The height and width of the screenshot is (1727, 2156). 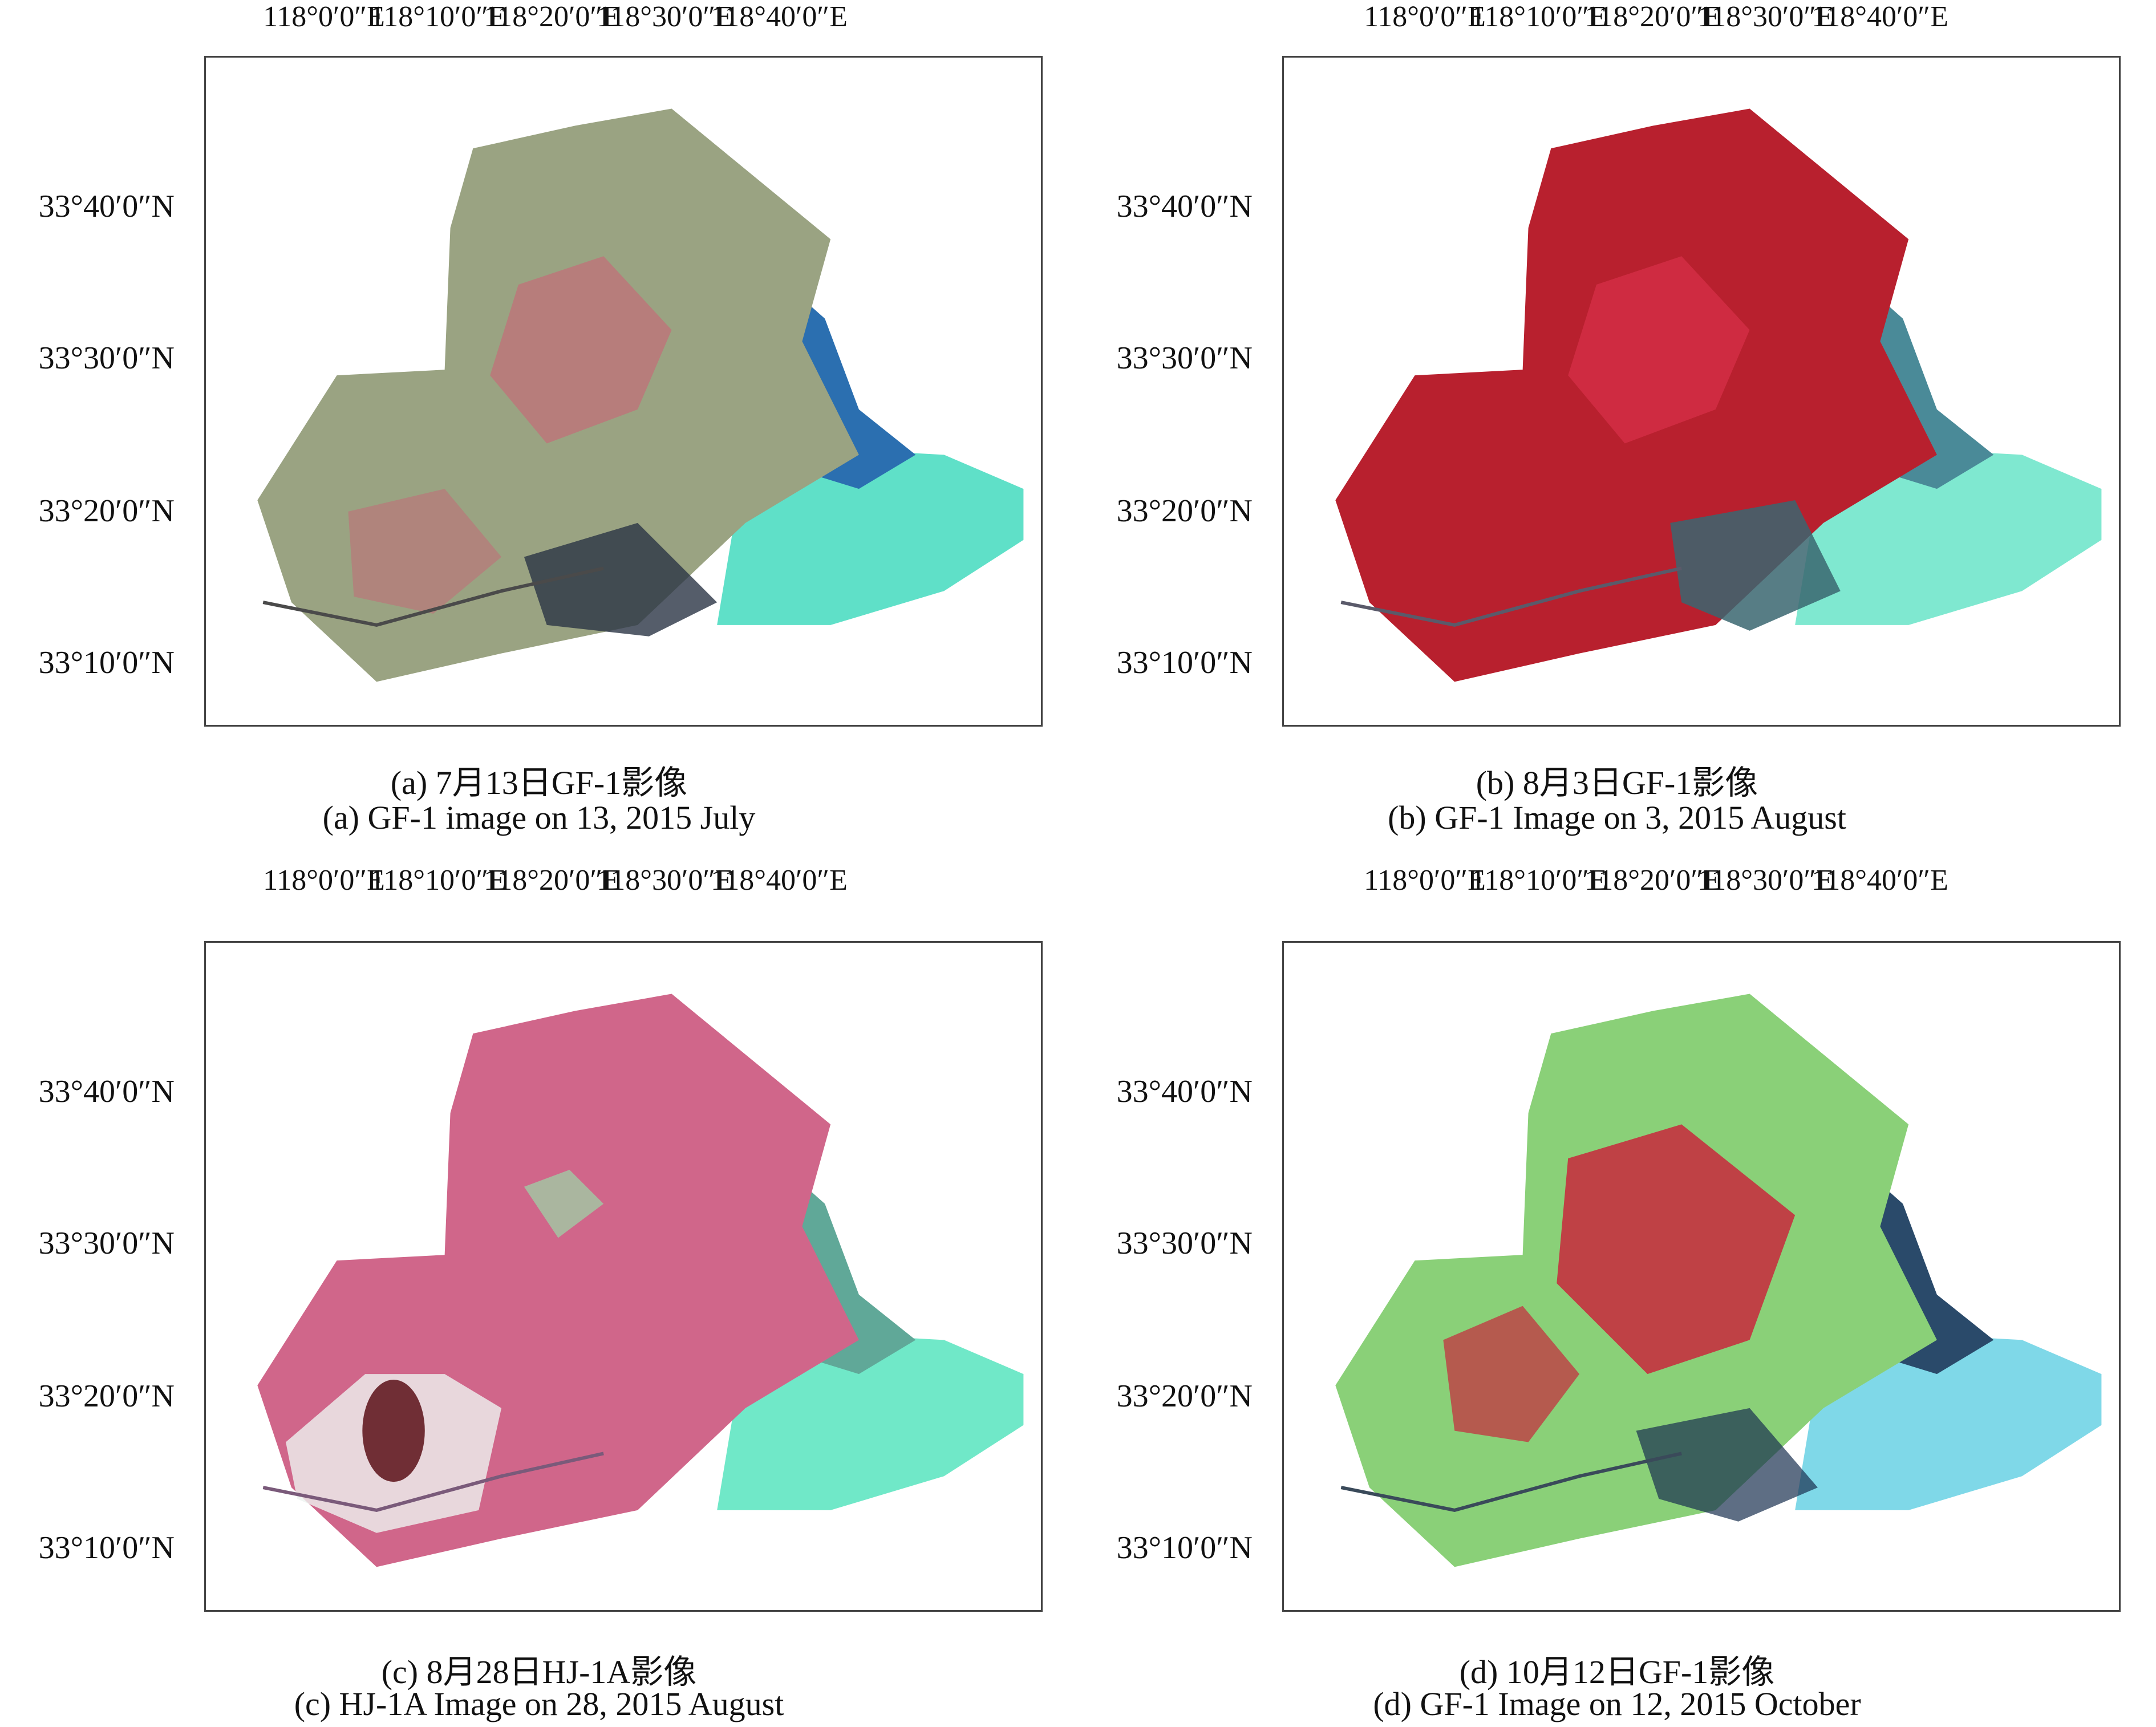 I want to click on caption-cn: (c) 8月28日HJ-1A影像, so click(x=539, y=1671).